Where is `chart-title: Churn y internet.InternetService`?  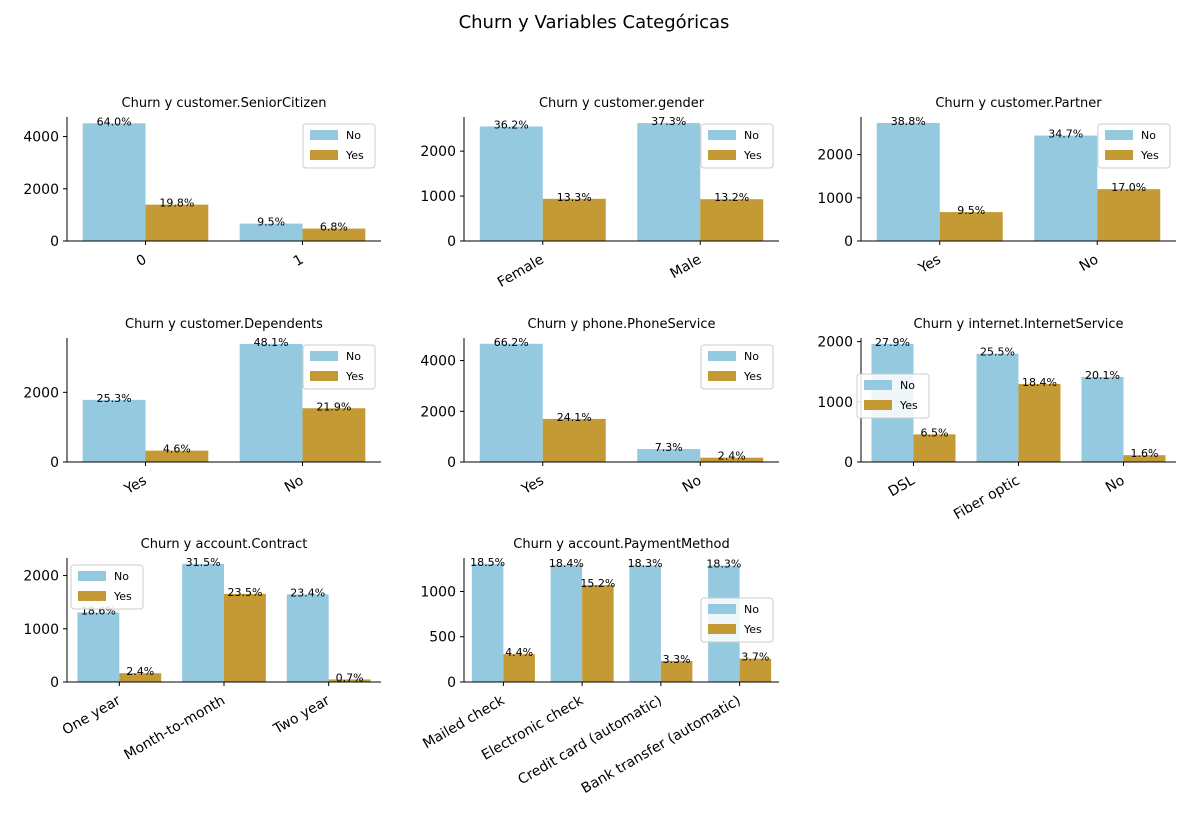 chart-title: Churn y internet.InternetService is located at coordinates (1018, 324).